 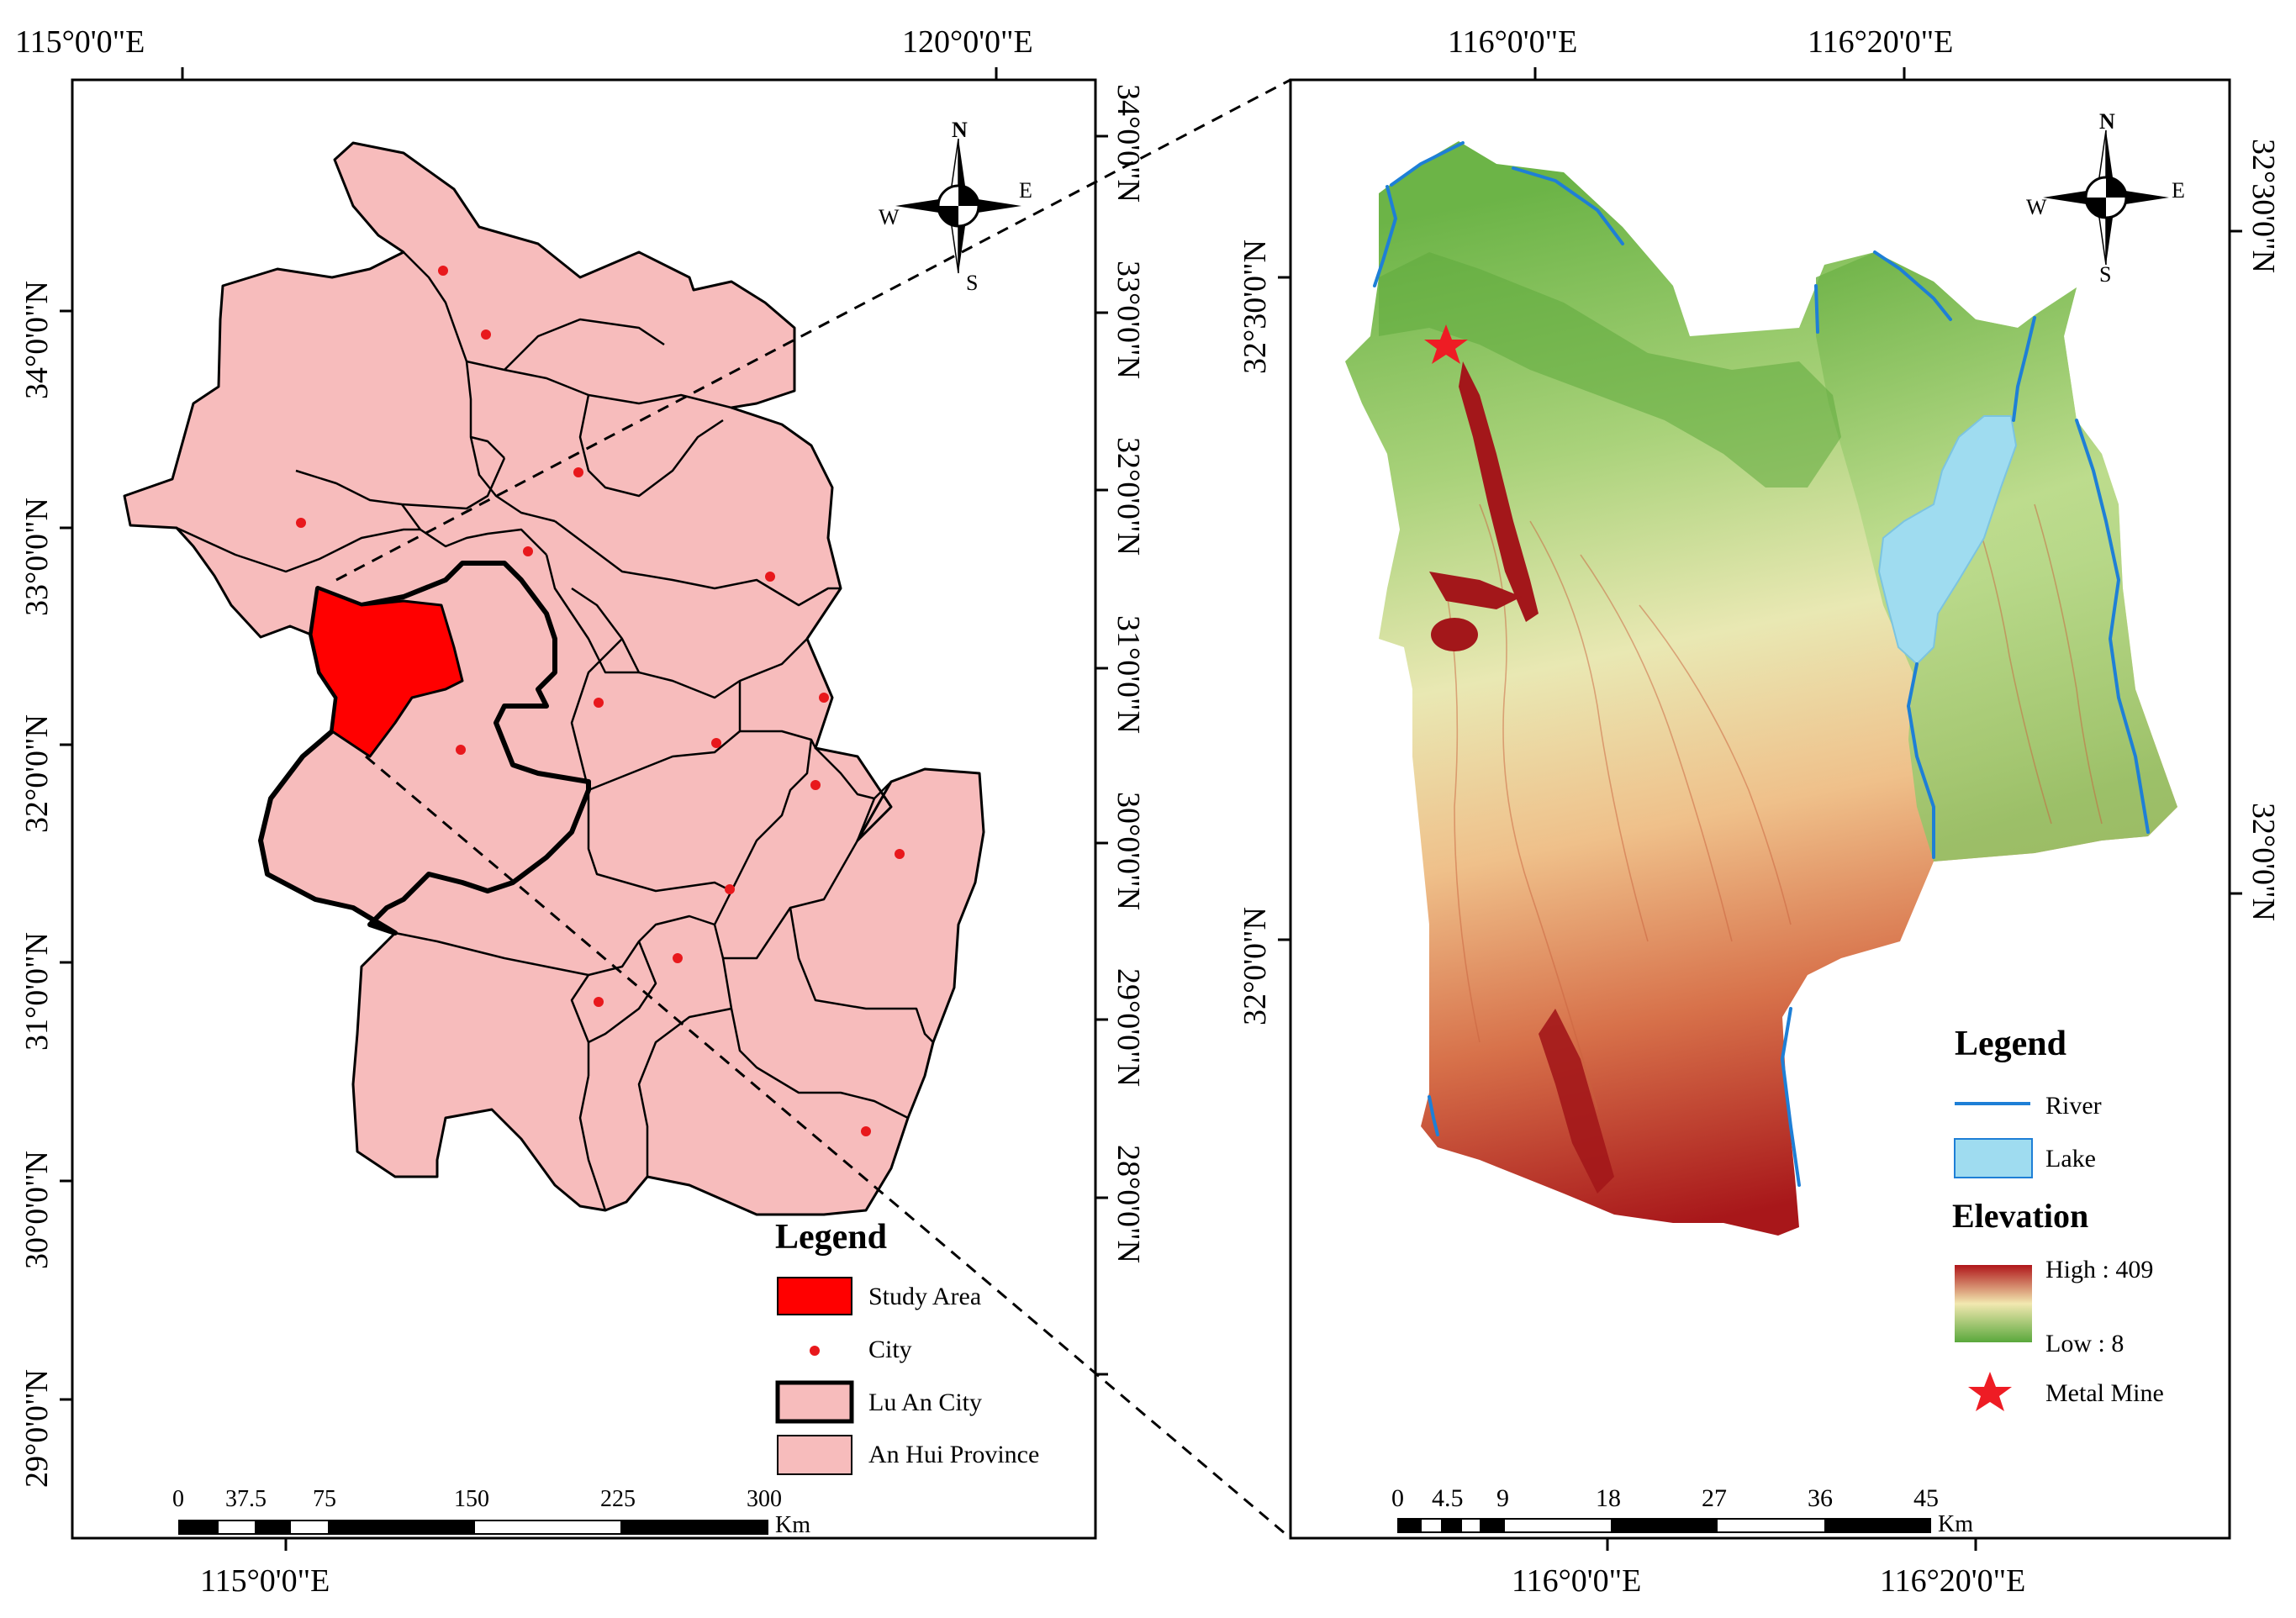 What do you see at coordinates (1990, 1391) in the screenshot?
I see `legend-swatch-mine` at bounding box center [1990, 1391].